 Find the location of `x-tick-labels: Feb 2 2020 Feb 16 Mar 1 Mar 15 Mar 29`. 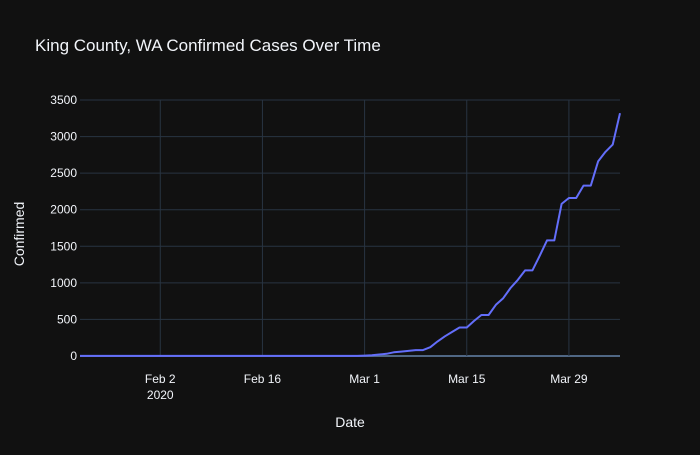

x-tick-labels: Feb 2 2020 Feb 16 Mar 1 Mar 15 Mar 29 is located at coordinates (366, 387).